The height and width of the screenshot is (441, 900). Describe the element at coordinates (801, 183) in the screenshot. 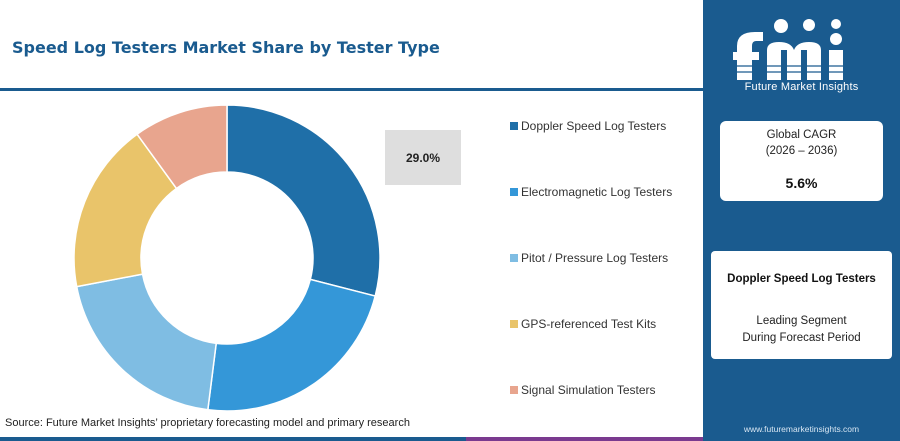

I see `cagr-value: 5.6%` at that location.